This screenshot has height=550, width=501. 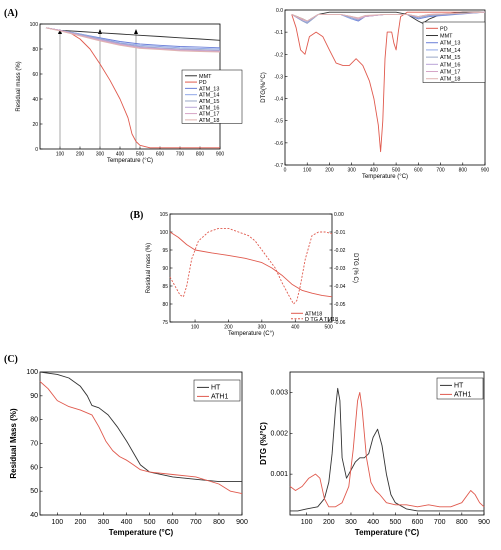 I want to click on legend: HT ATH1, so click(x=460, y=388).